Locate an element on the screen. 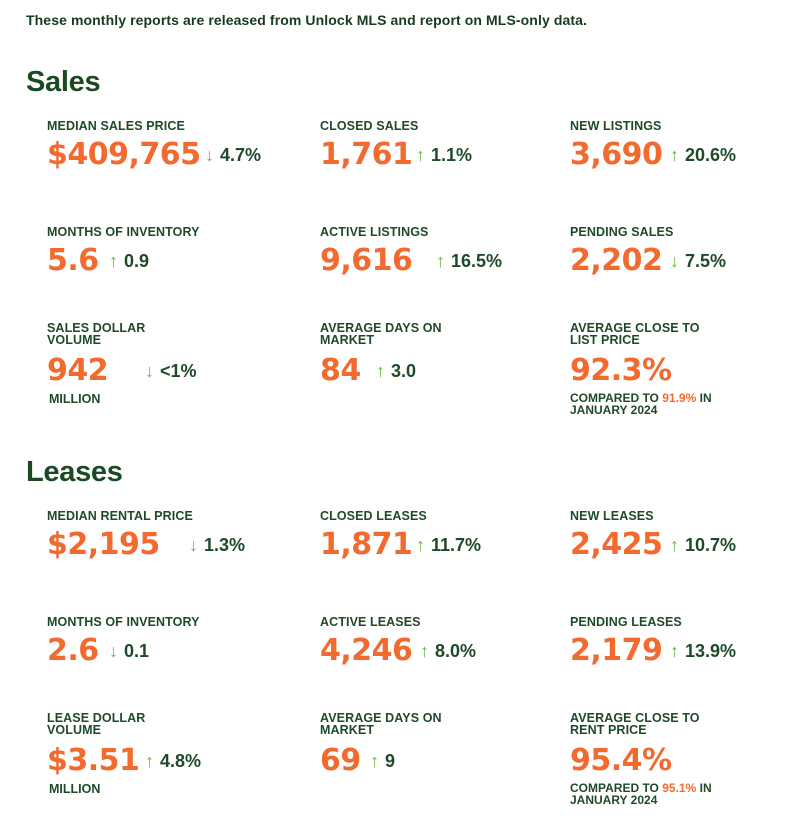 The width and height of the screenshot is (807, 825). lease-dollar-volume-card: LEASE DOLLAR VOLUME $3.51 ↑ 4.8% MILLION is located at coordinates (162, 754).